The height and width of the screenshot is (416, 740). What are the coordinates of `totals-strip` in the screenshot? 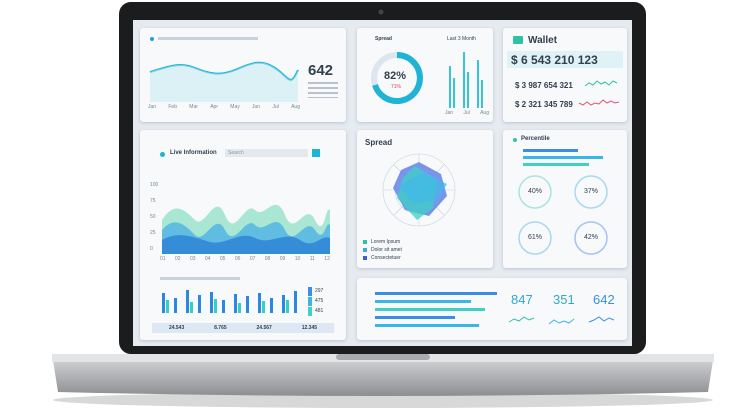 It's located at (243, 328).